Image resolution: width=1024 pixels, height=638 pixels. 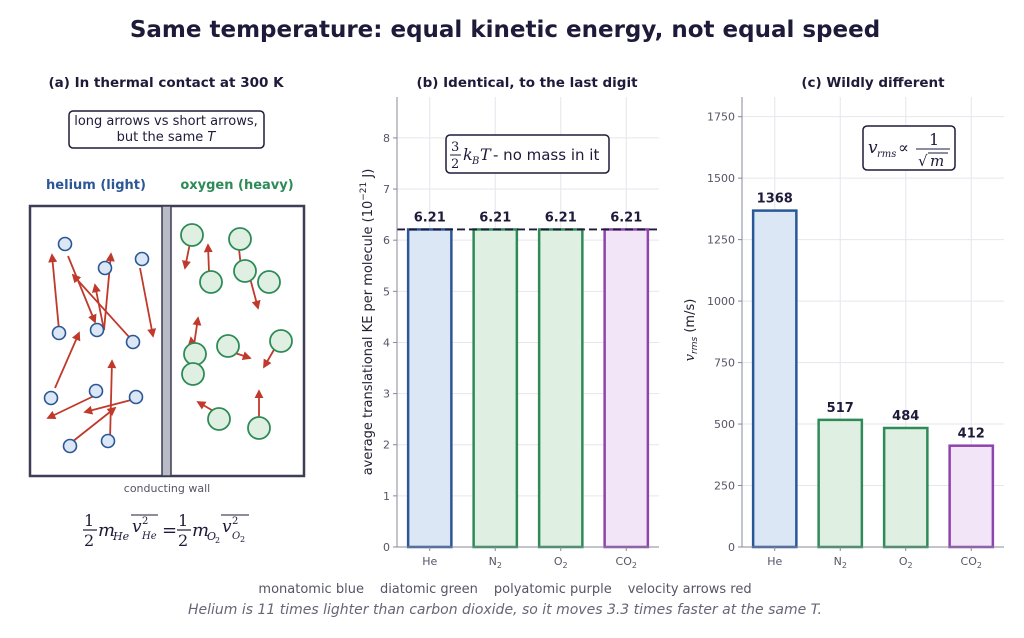 I want to click on panel-c-xticks: He N2 O2 CO2, so click(x=874, y=558).